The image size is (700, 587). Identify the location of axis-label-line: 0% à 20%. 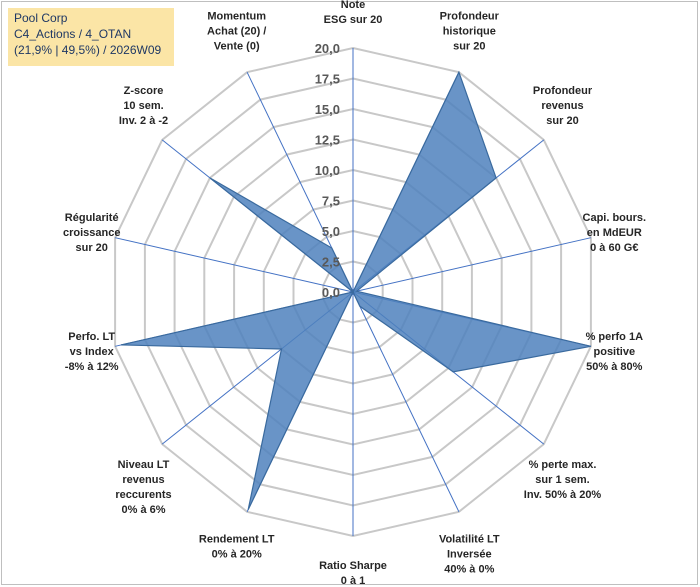
(237, 555).